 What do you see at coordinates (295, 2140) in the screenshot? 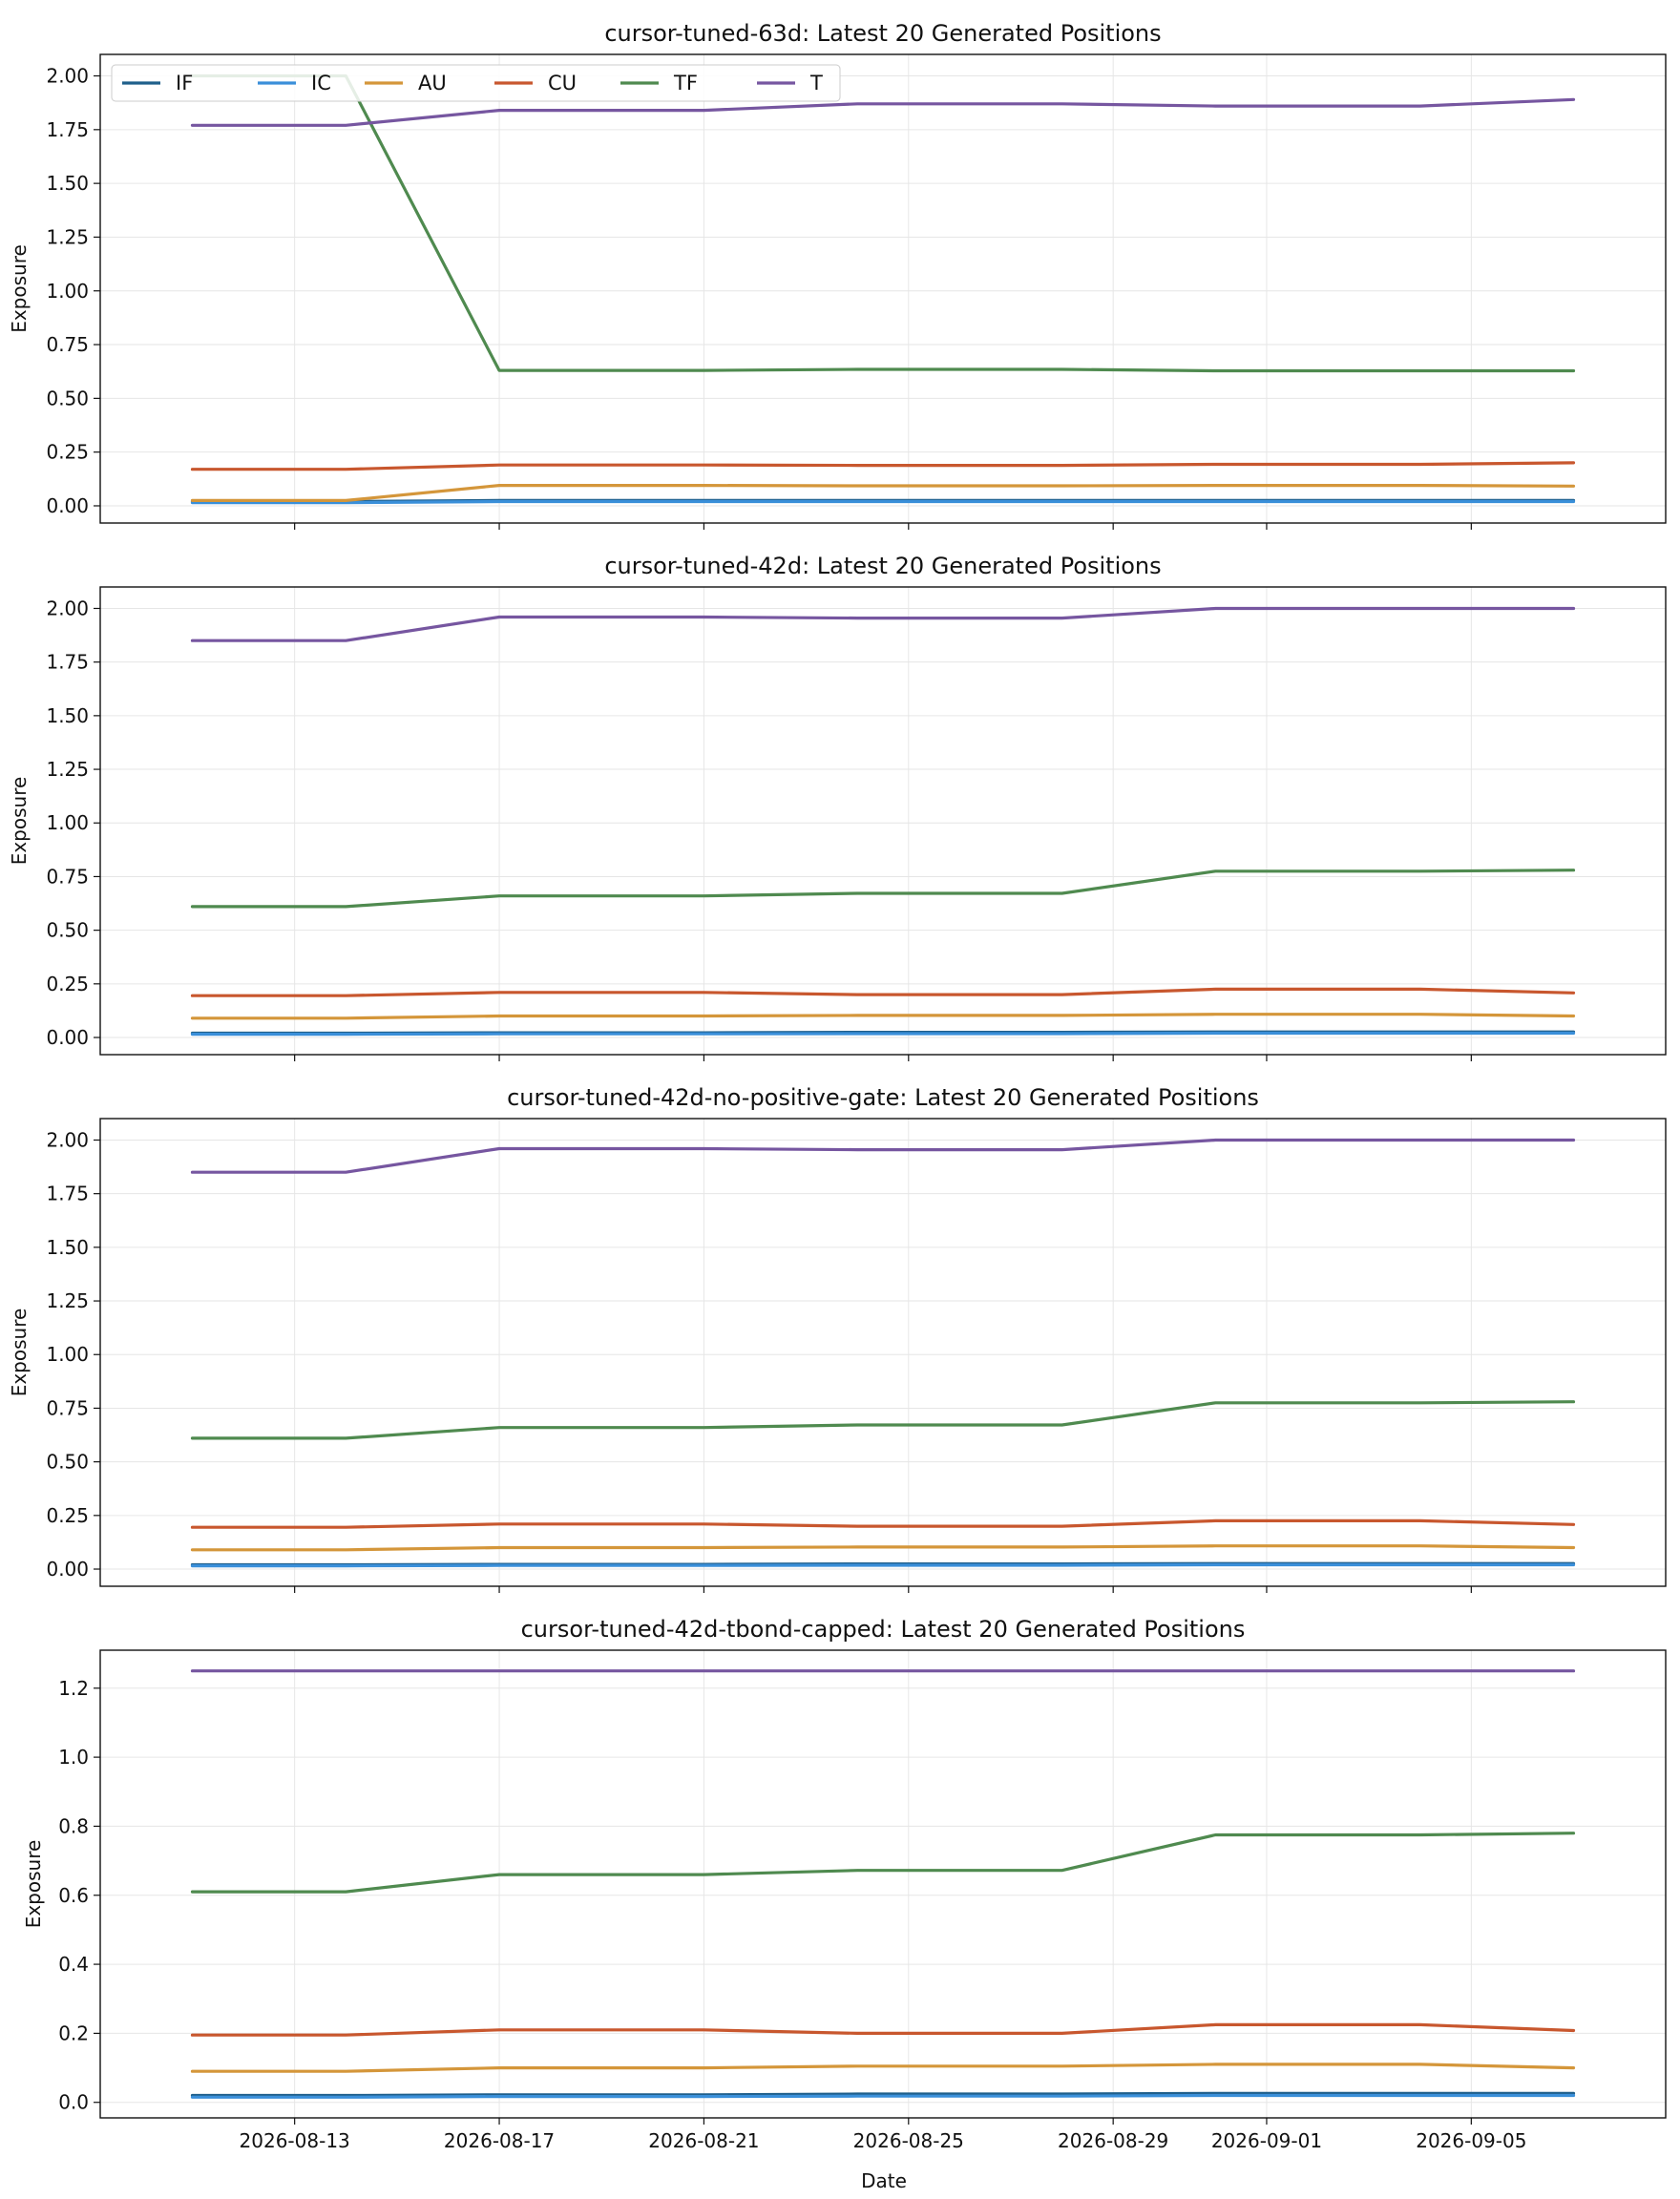
I see `x-tick-label: 2026-08-13` at bounding box center [295, 2140].